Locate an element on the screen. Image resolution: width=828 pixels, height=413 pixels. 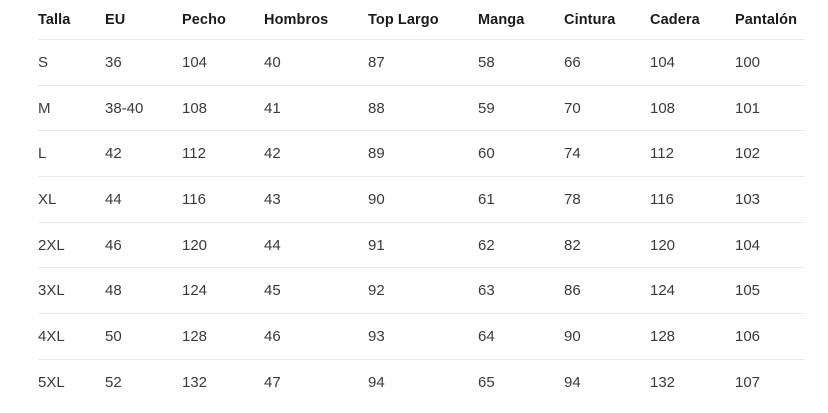
column-header-talla: Talla is located at coordinates (54, 19).